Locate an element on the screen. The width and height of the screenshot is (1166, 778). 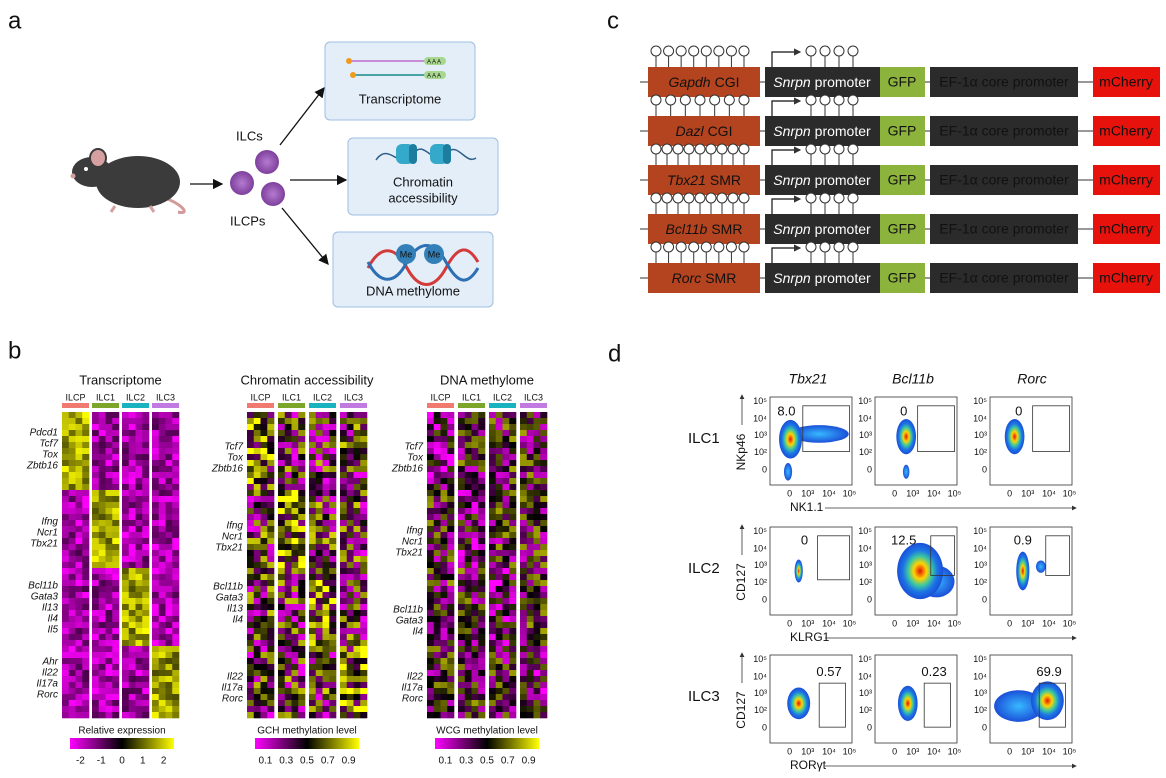
x-tick-label: 10⁴ is located at coordinates (934, 751).